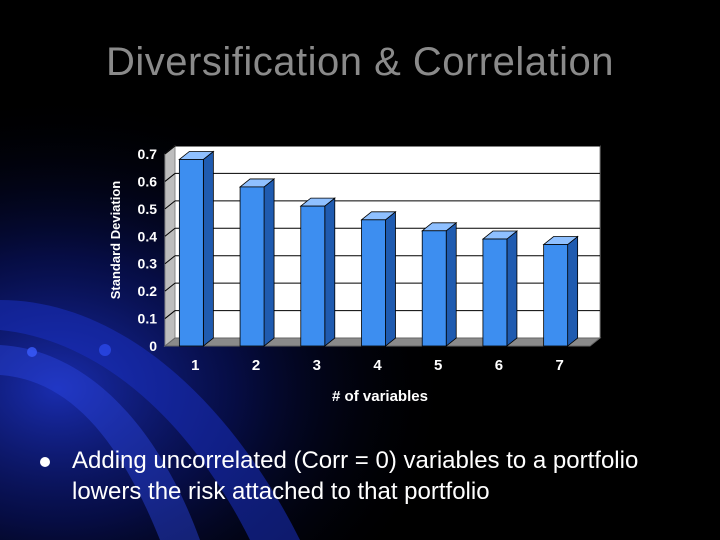  What do you see at coordinates (377, 365) in the screenshot?
I see `x-tick-label: 4` at bounding box center [377, 365].